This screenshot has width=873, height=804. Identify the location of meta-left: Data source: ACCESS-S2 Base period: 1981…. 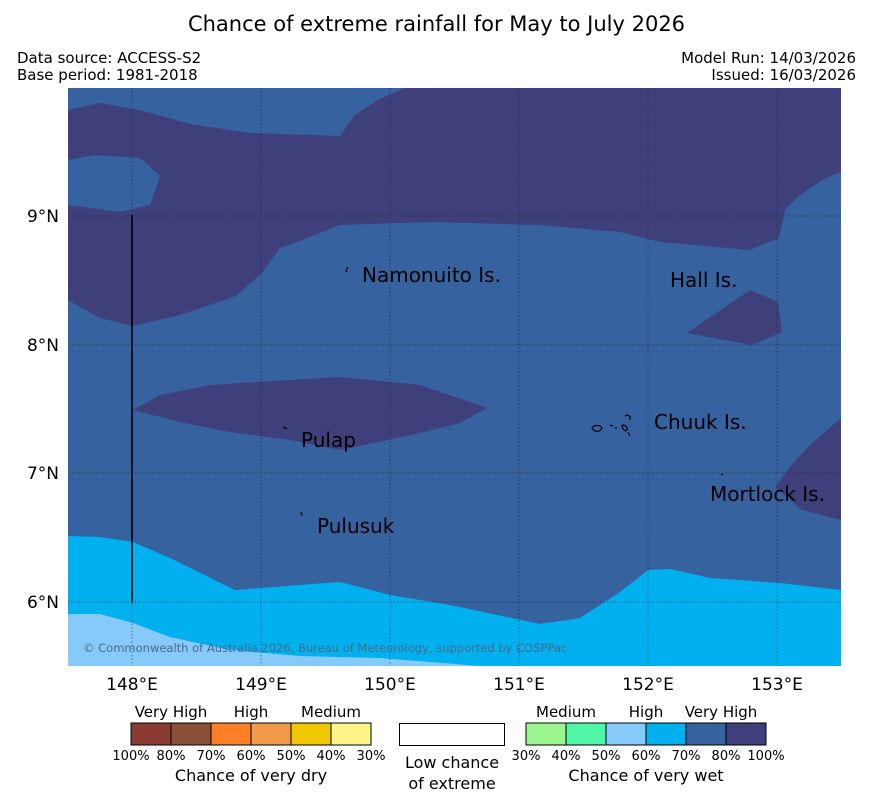
(109, 67).